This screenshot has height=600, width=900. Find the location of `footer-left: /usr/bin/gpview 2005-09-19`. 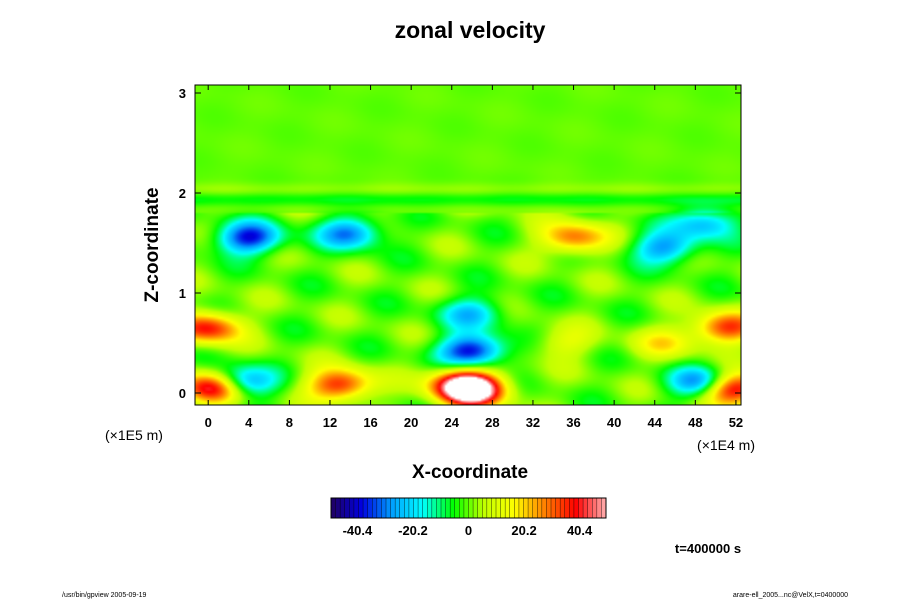

footer-left: /usr/bin/gpview 2005-09-19 is located at coordinates (104, 595).